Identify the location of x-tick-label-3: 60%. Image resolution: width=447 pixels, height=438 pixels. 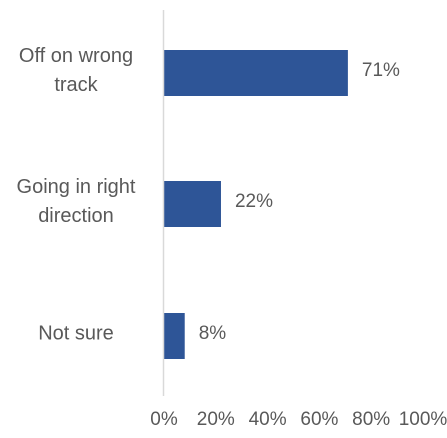
(319, 419).